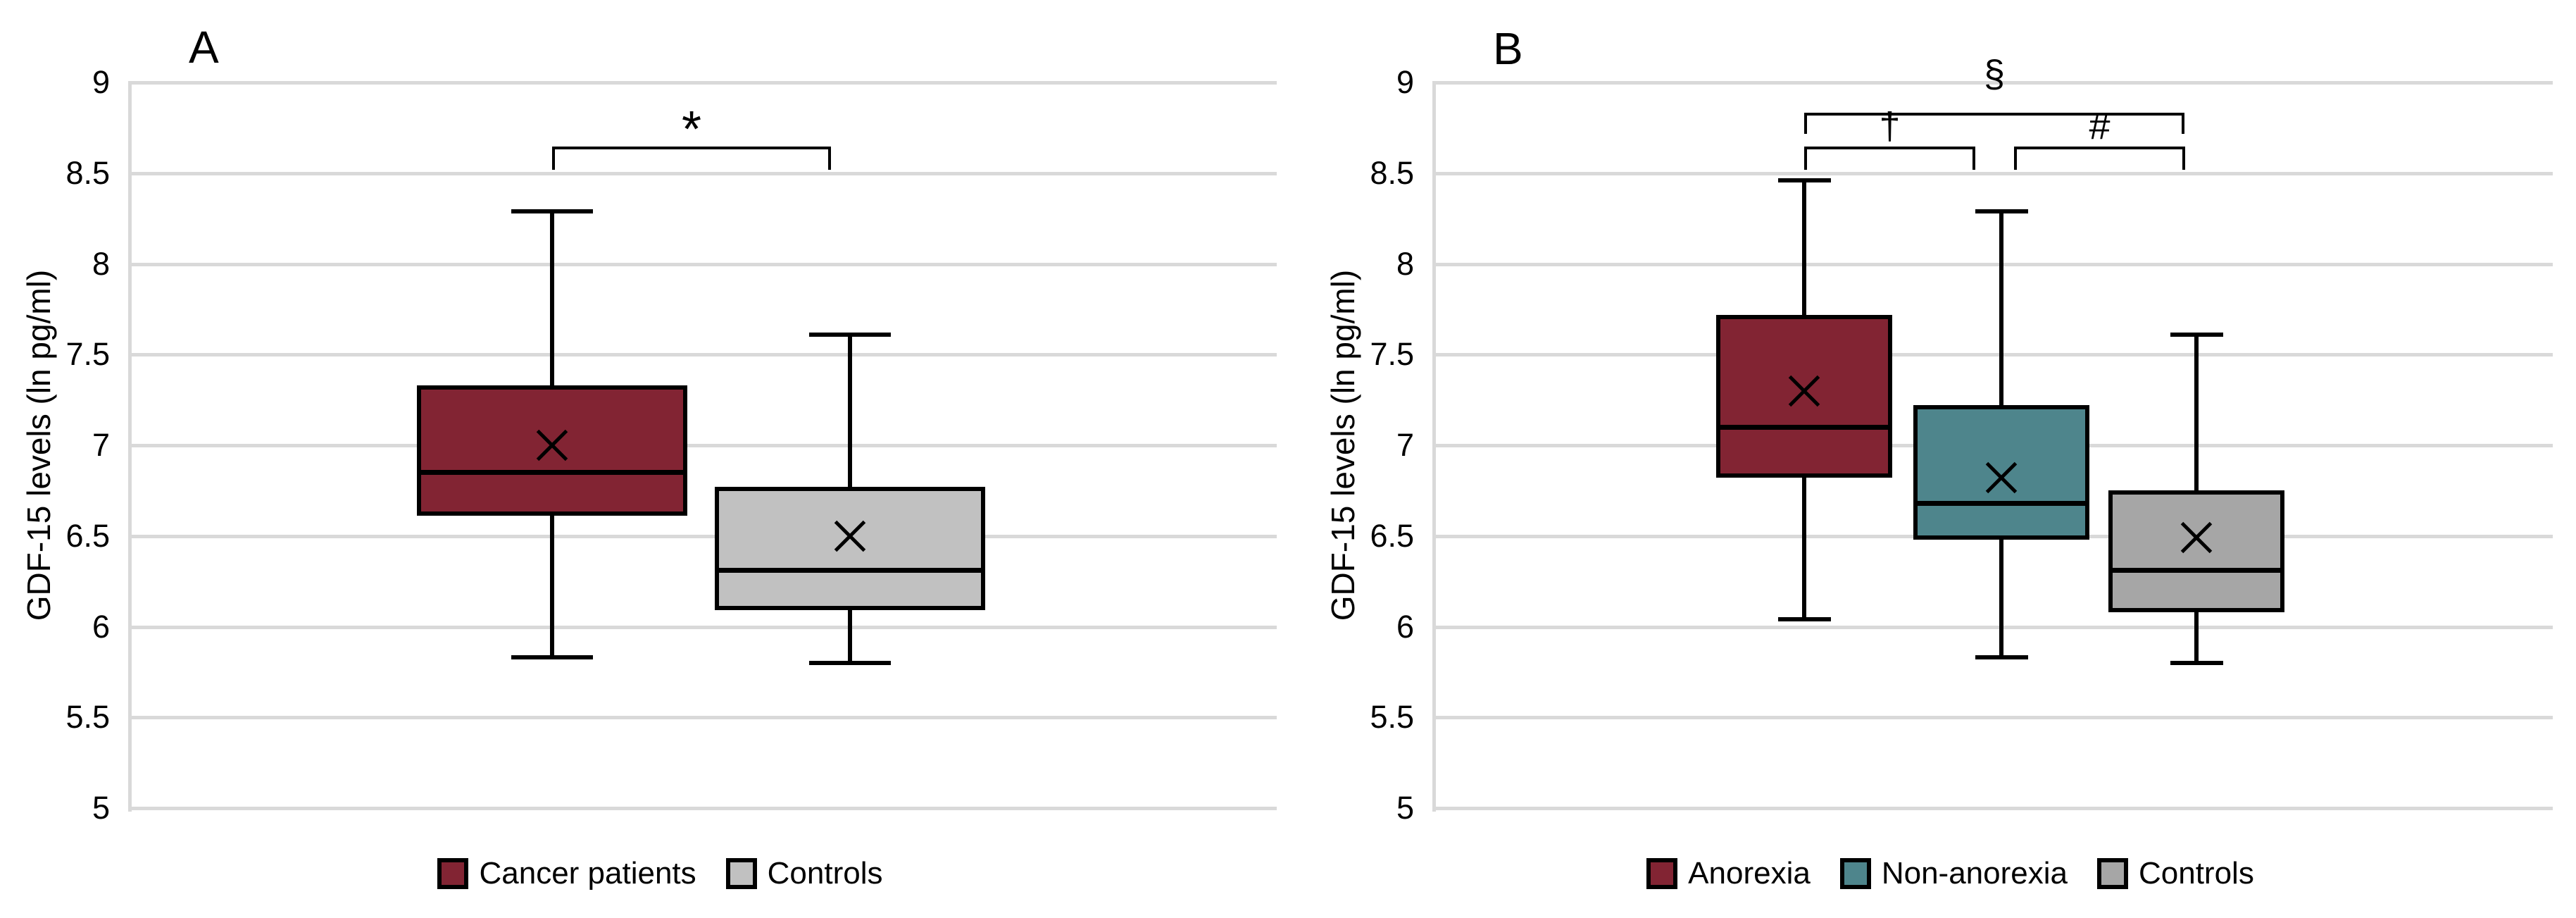  Describe the element at coordinates (1804, 391) in the screenshot. I see `mean-marker-anorexia` at that location.